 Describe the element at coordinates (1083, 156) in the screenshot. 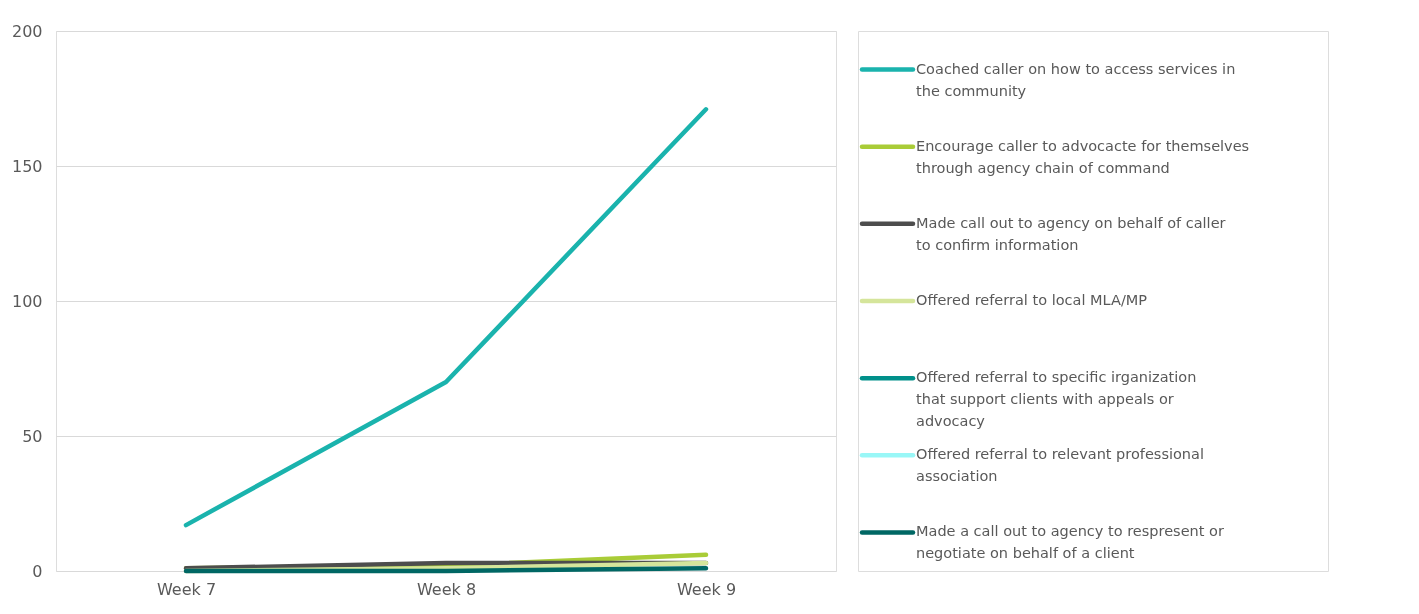

I see `legend-label: Encourage caller to advocacte for themselves through agency chain of command` at that location.